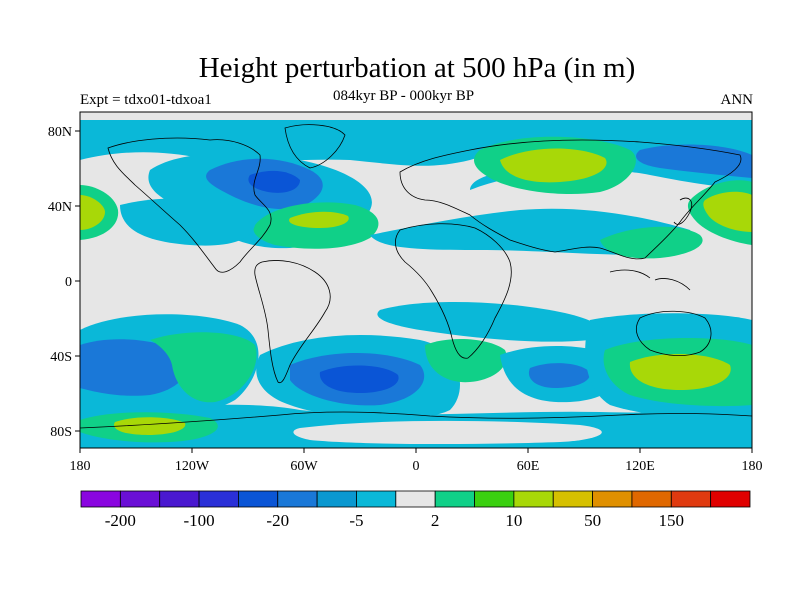 The height and width of the screenshot is (600, 800). What do you see at coordinates (674, 333) in the screenshot?
I see `coast-australia` at bounding box center [674, 333].